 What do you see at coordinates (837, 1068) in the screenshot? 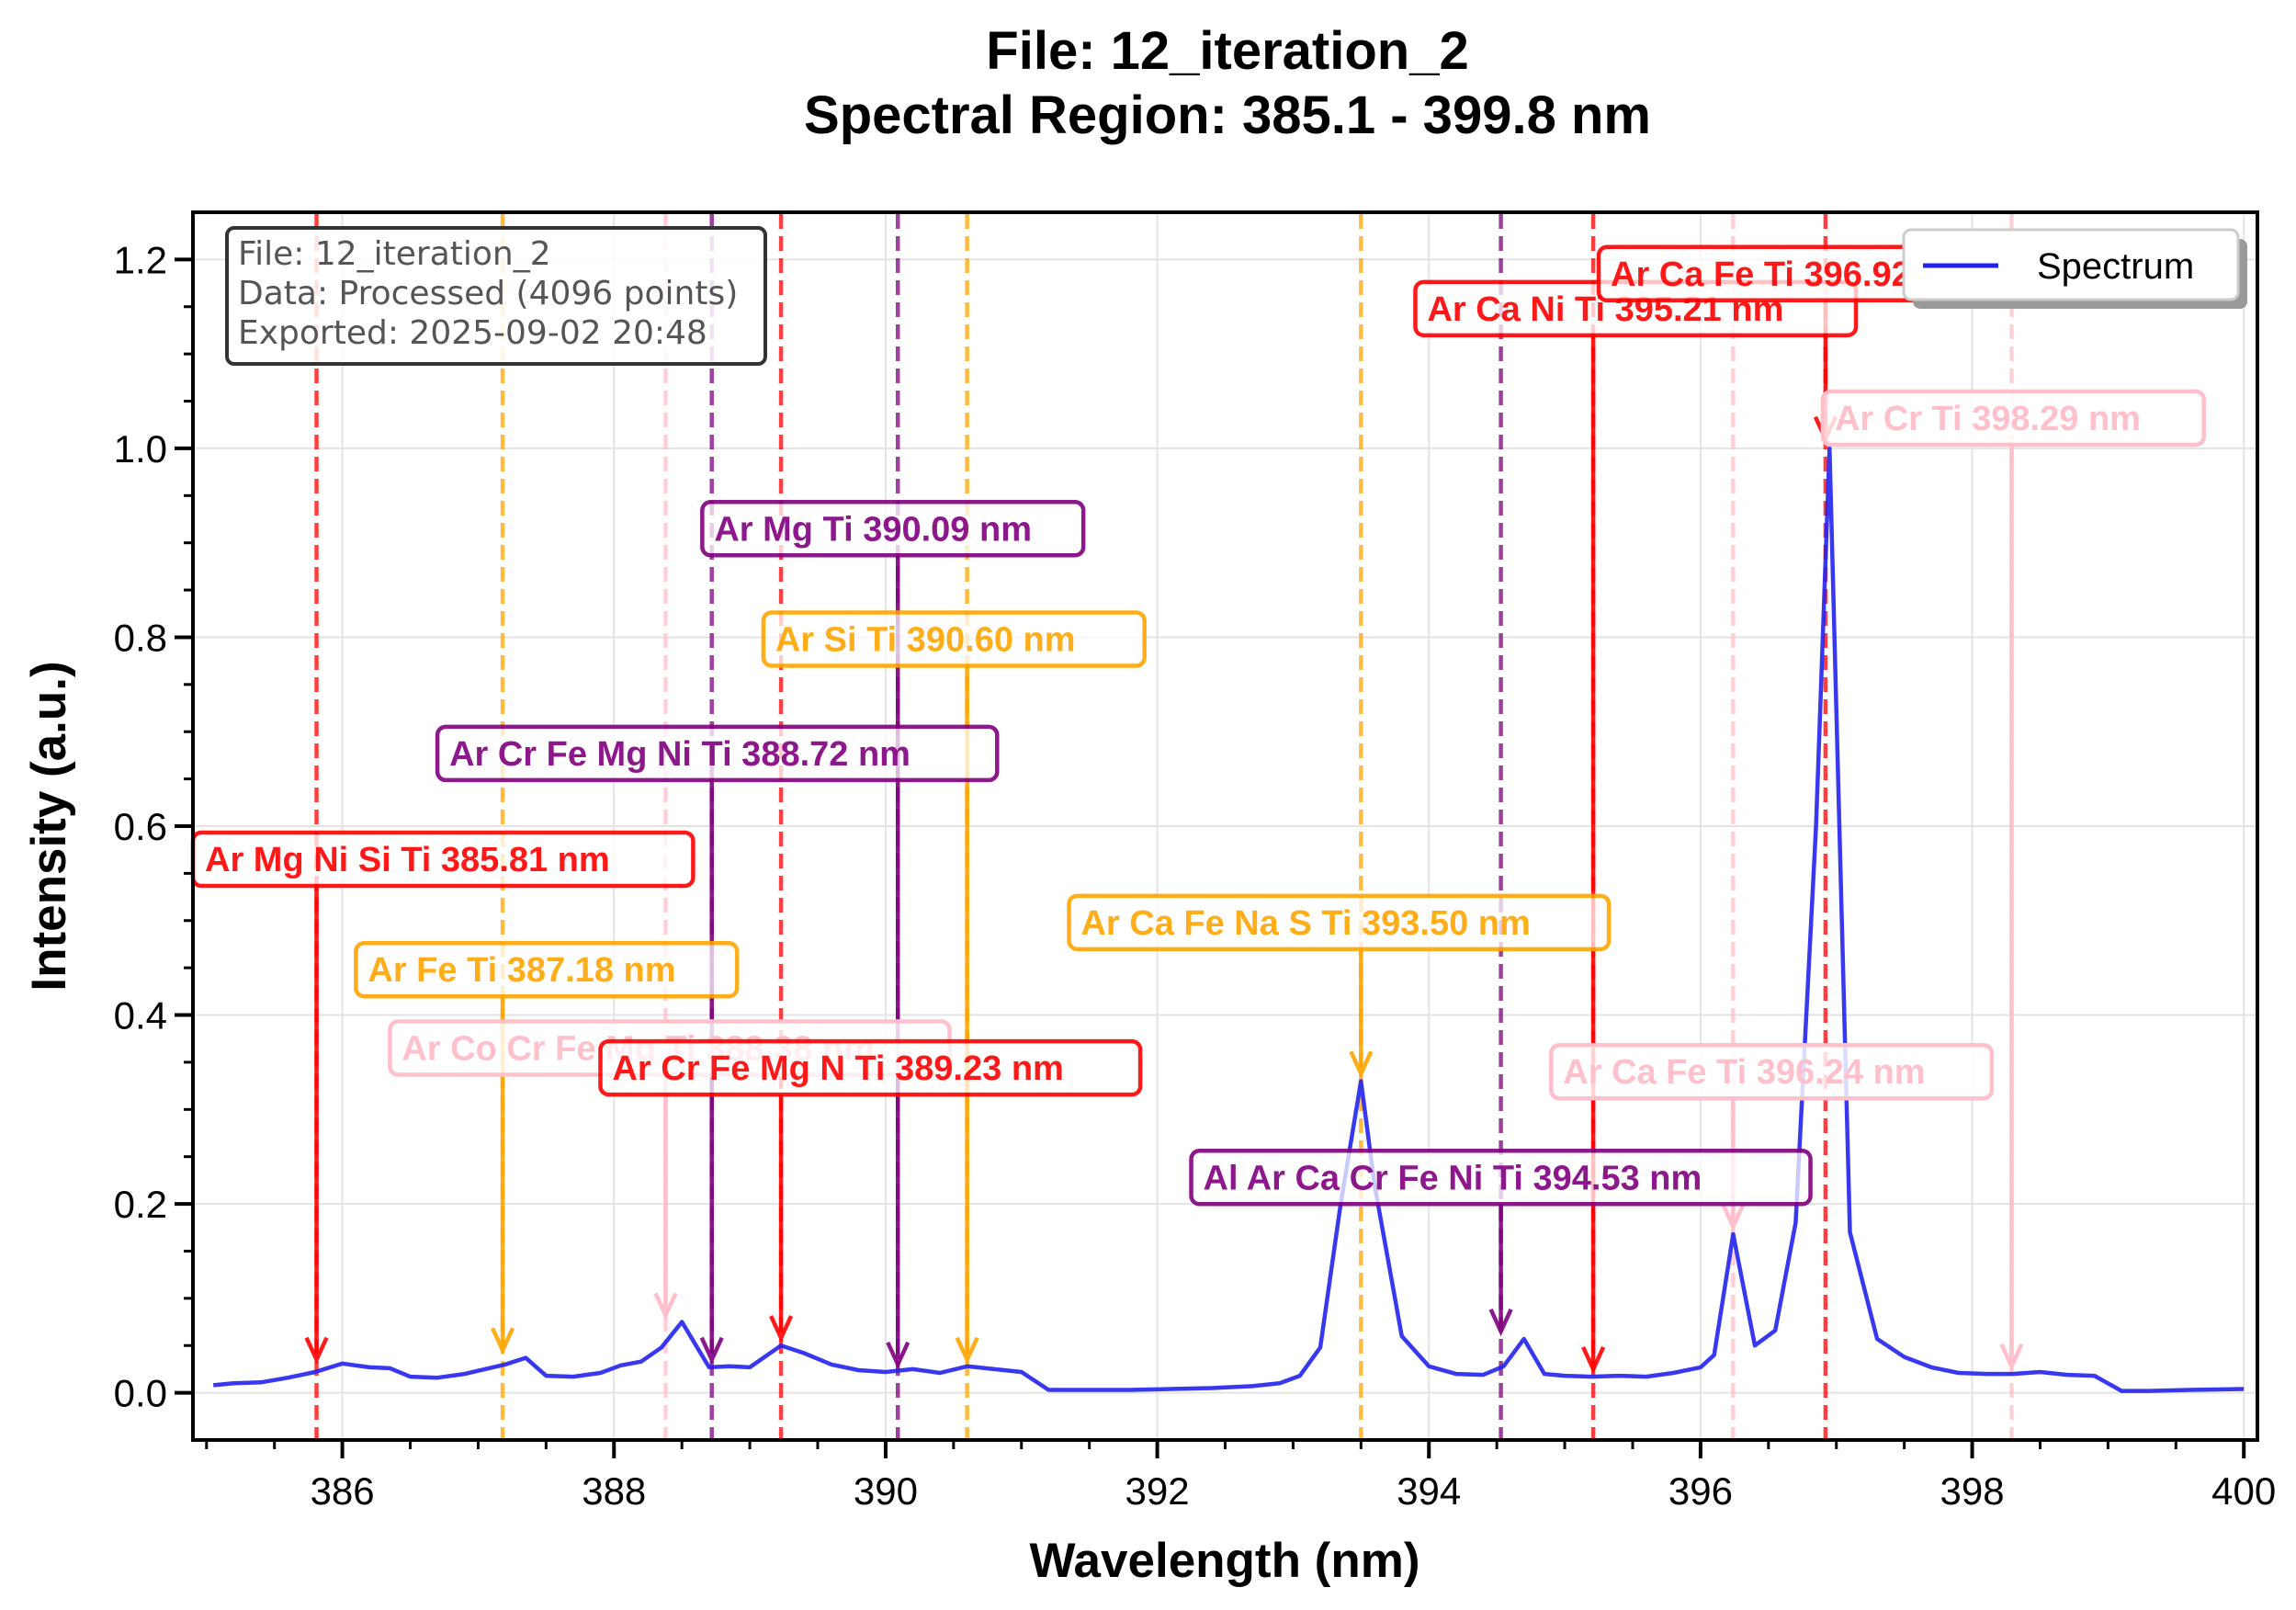
I see `annotation-label-4: Ar Cr Fe Mg N Ti 389.23 nm` at bounding box center [837, 1068].